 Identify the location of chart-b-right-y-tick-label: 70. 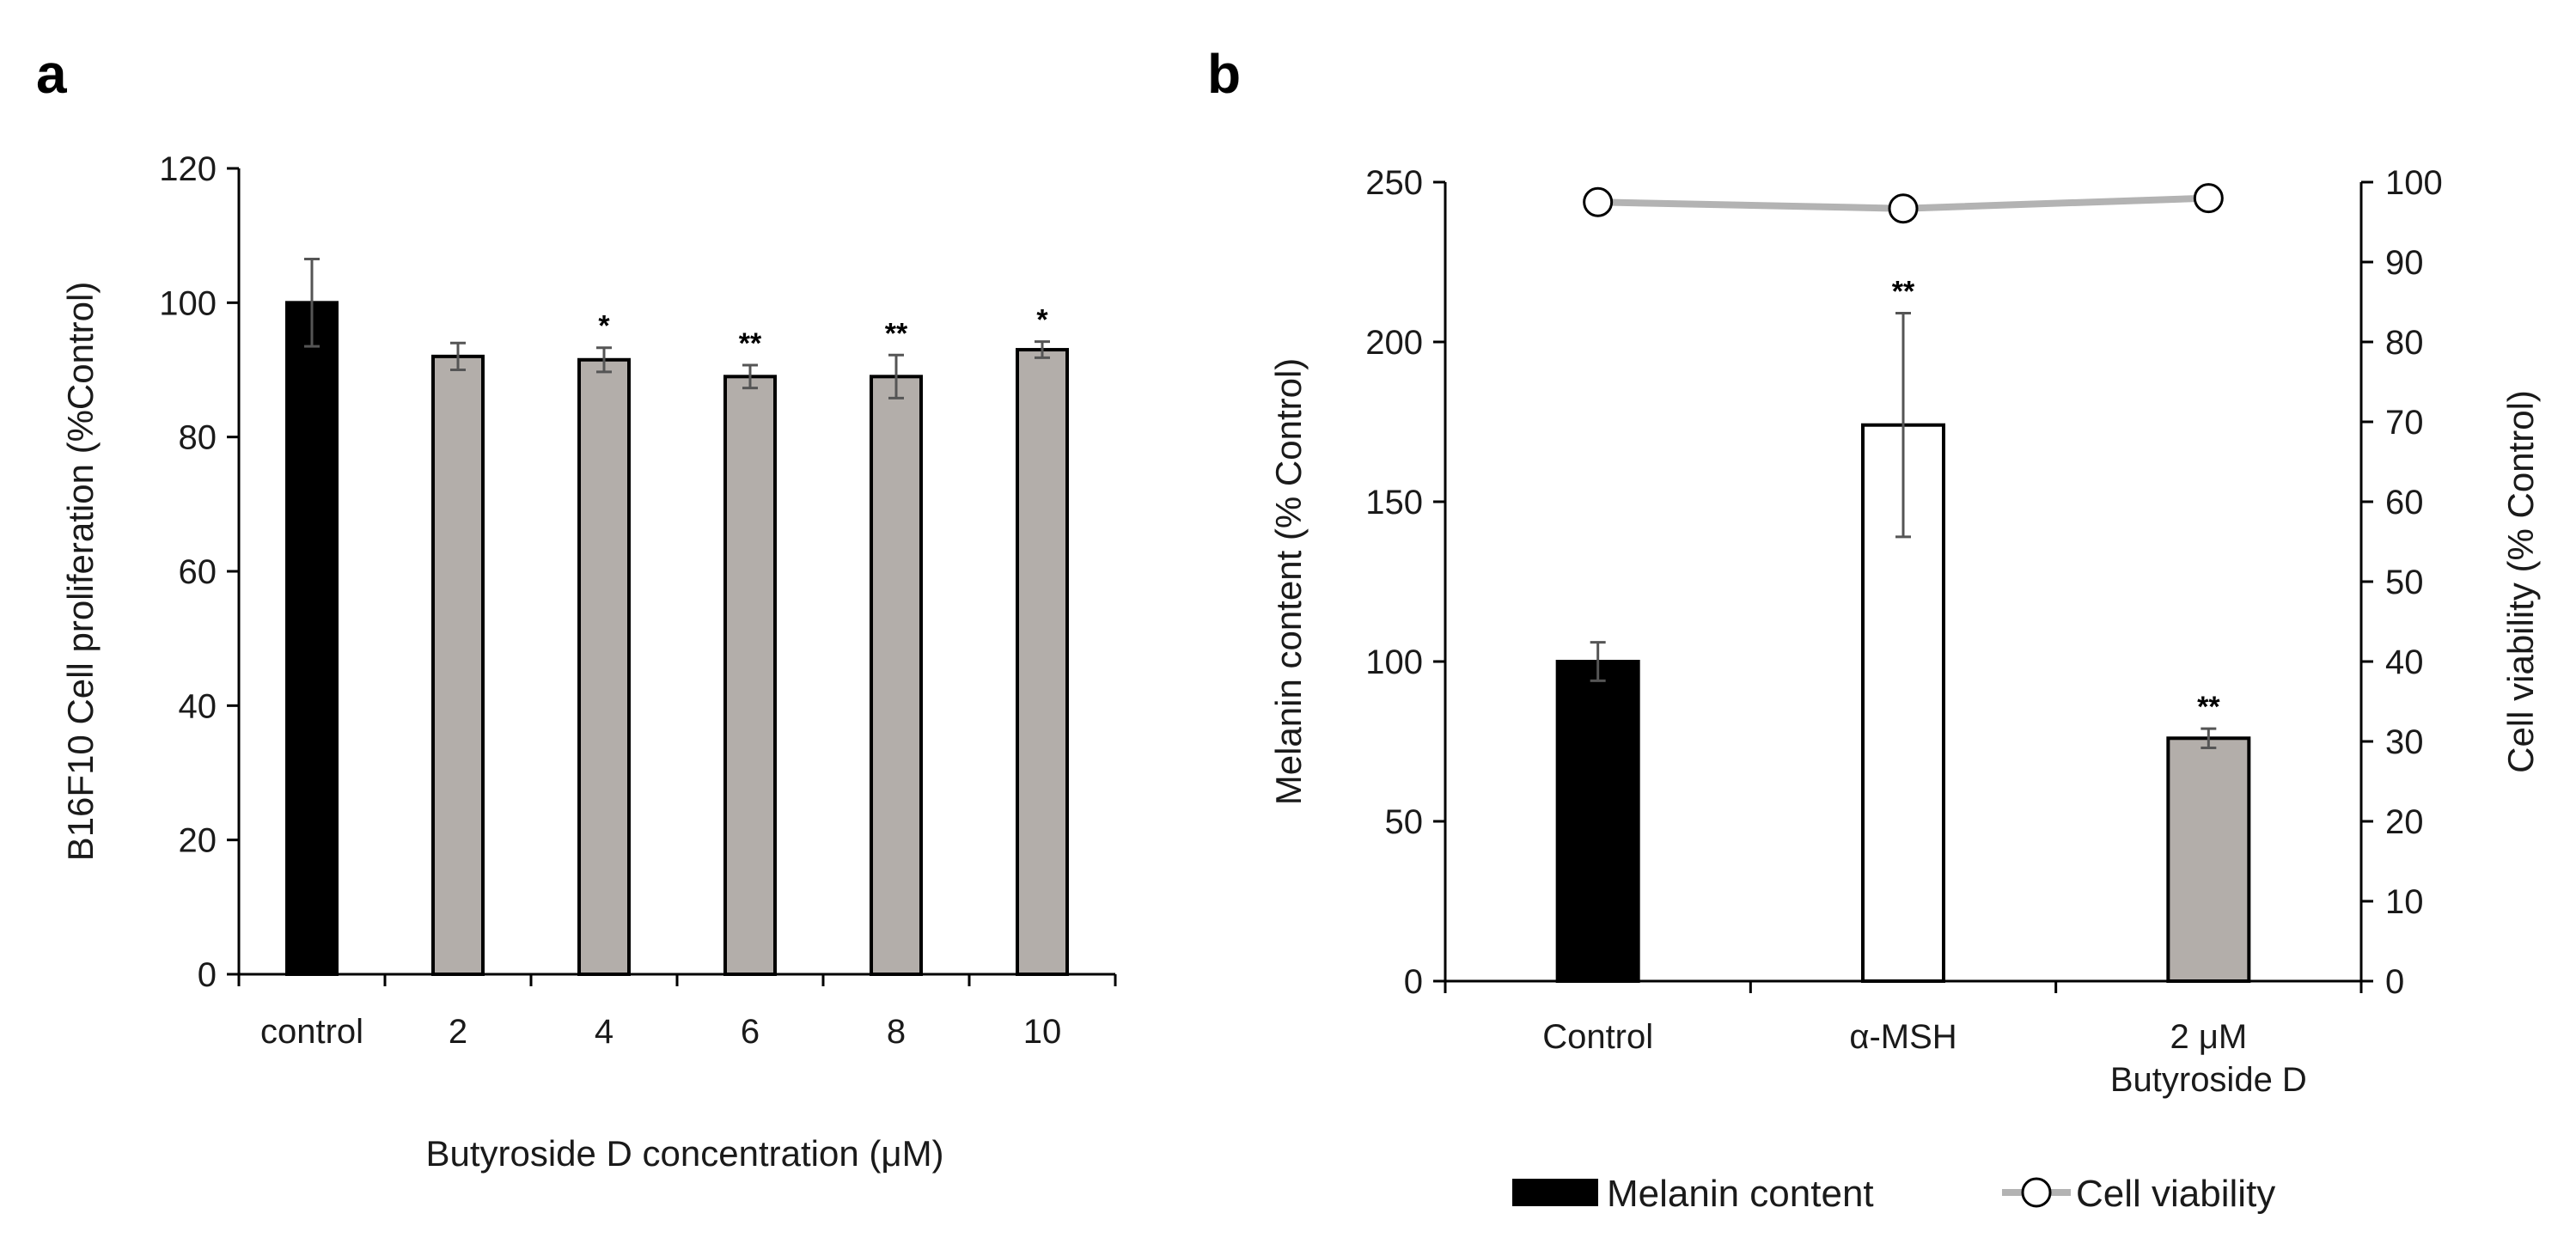
(2404, 423).